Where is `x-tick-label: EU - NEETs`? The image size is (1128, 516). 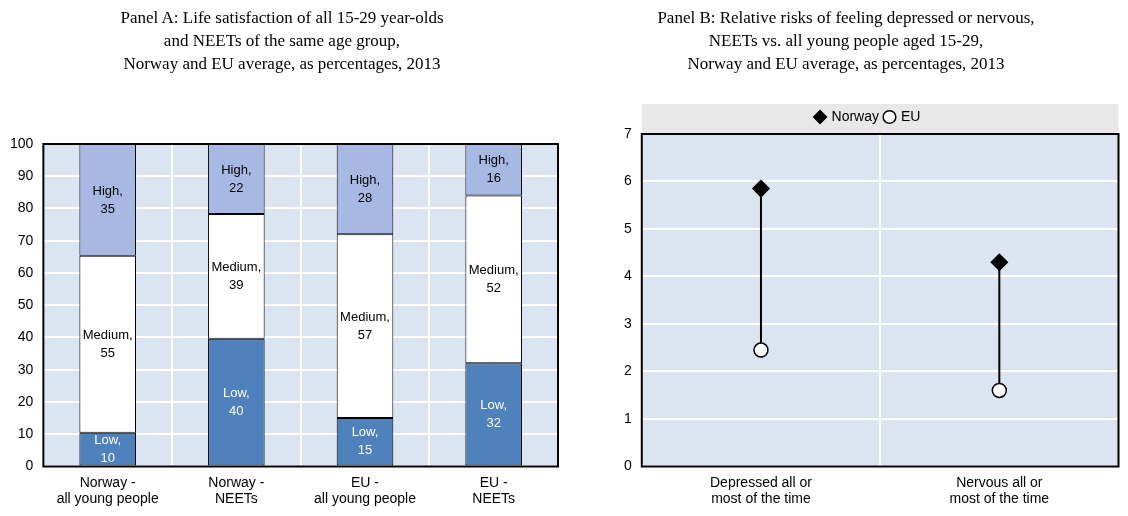 x-tick-label: EU - NEETs is located at coordinates (494, 490).